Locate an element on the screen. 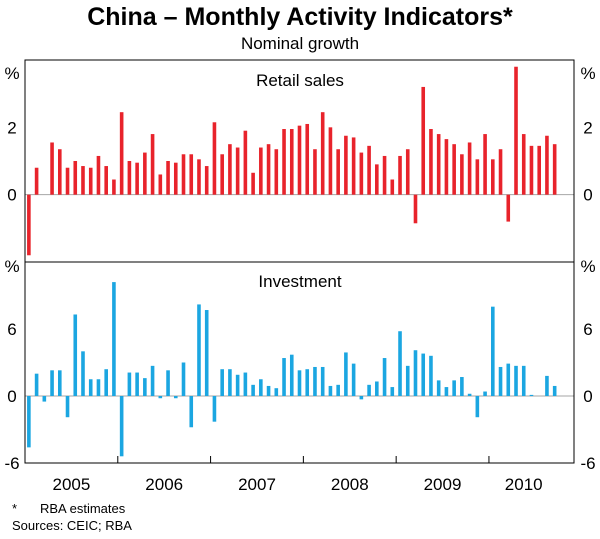 Image resolution: width=600 pixels, height=539 pixels. chart-title: China – Monthly Activity Indicators* is located at coordinates (300, 17).